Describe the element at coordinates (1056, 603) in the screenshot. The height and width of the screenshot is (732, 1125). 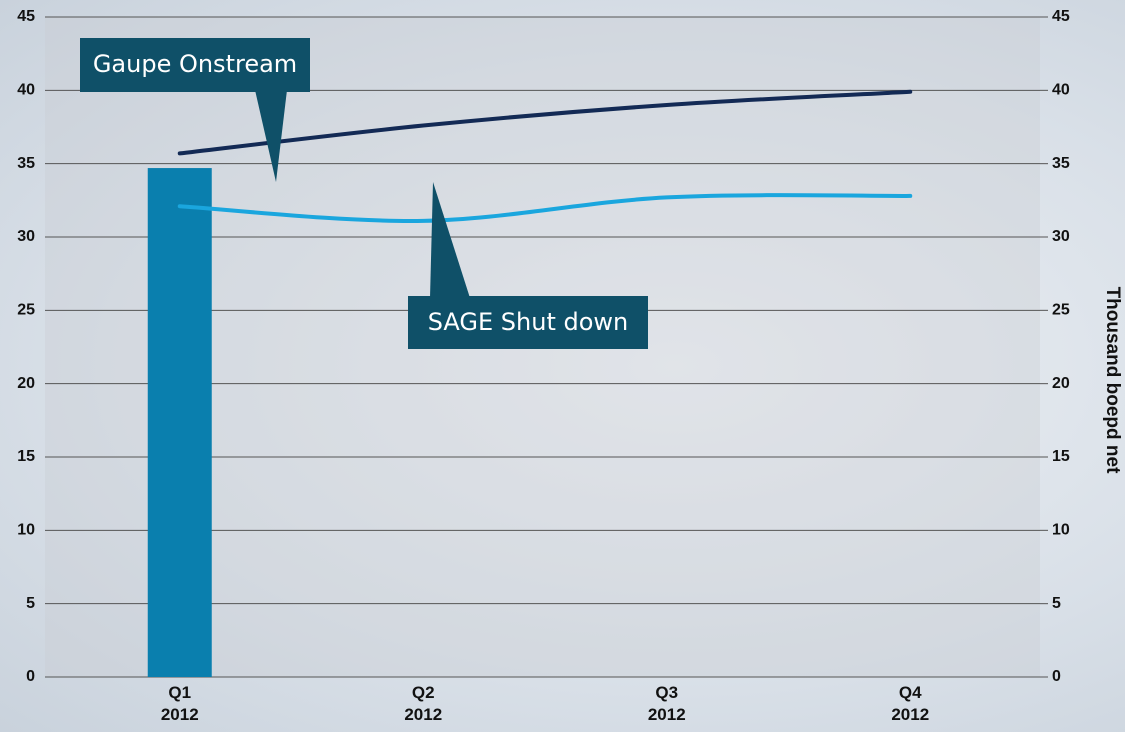
I see `y2-tick-label: 5` at that location.